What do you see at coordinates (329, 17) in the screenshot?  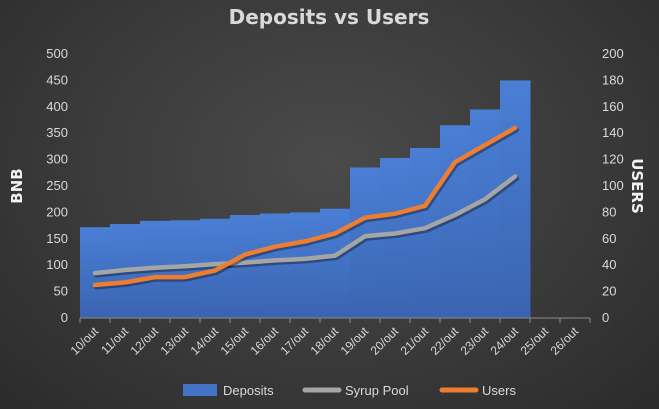 I see `chart-title: Deposits vs Users` at bounding box center [329, 17].